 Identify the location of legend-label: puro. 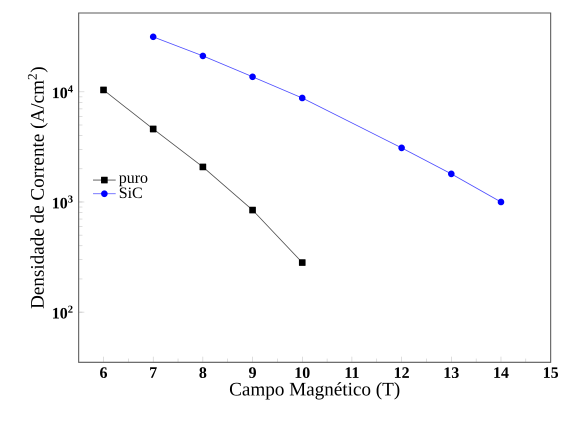
(133, 180).